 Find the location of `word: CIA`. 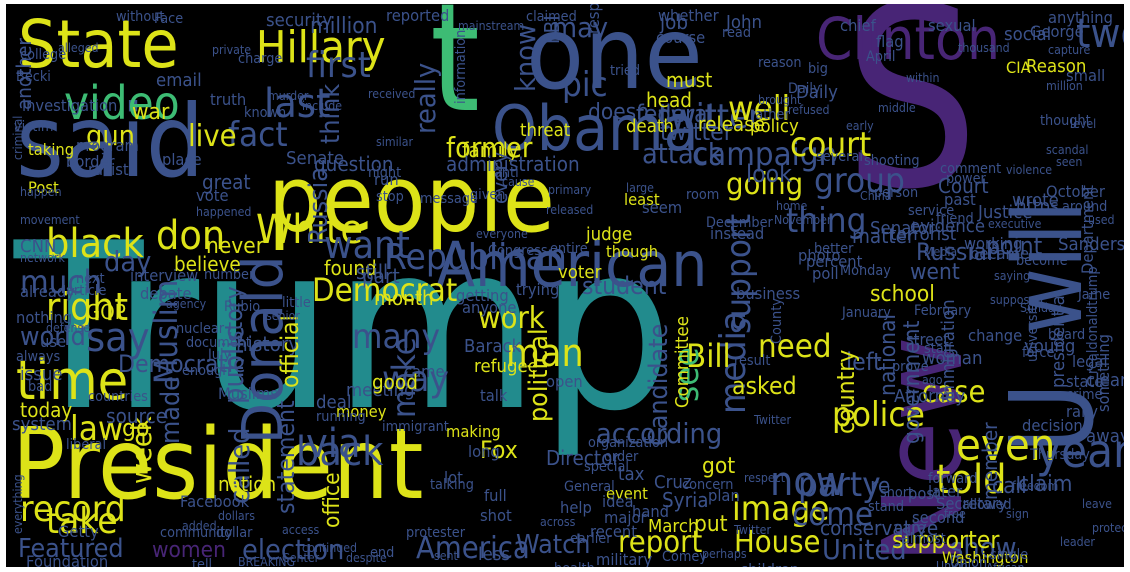

word: CIA is located at coordinates (1018, 67).